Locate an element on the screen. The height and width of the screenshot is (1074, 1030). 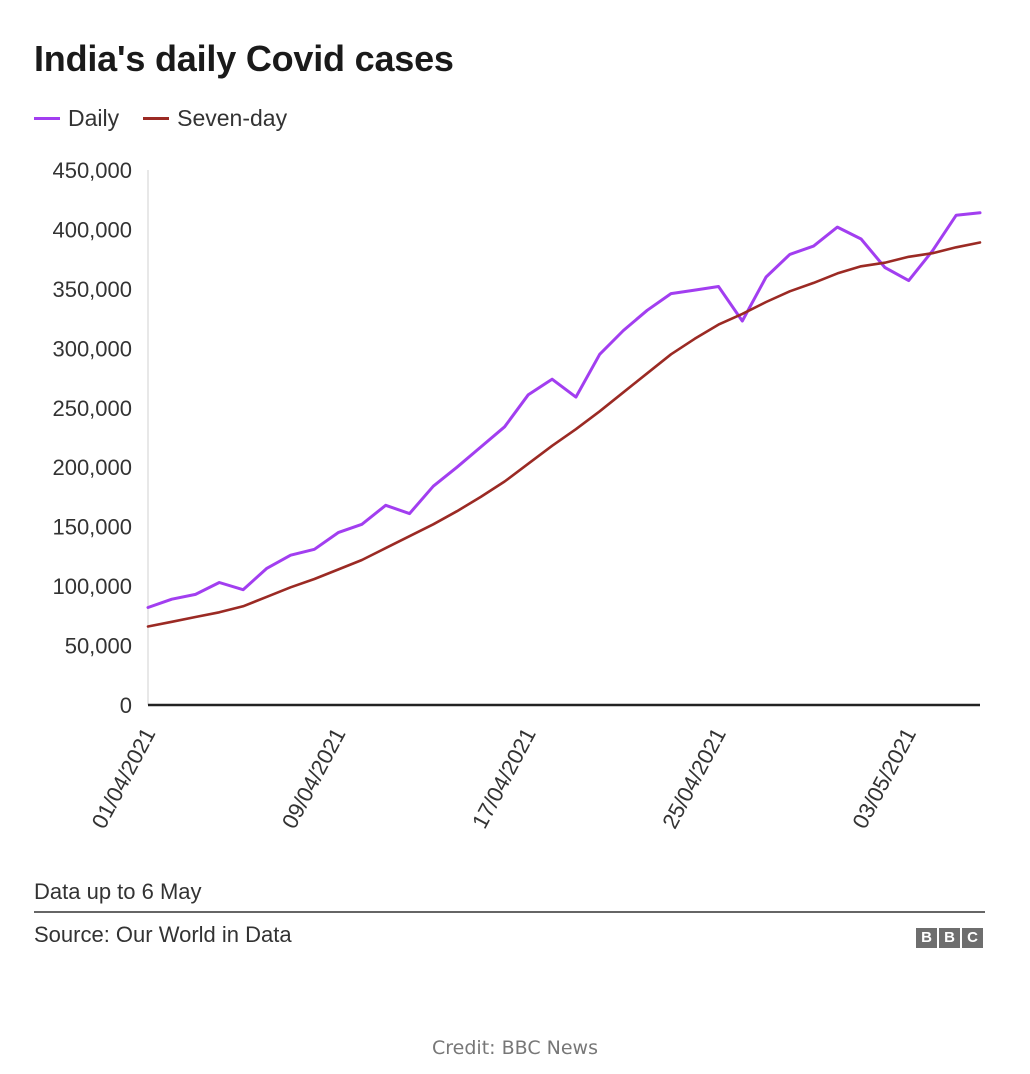
y-tick-label: 150,000 is located at coordinates (92, 527).